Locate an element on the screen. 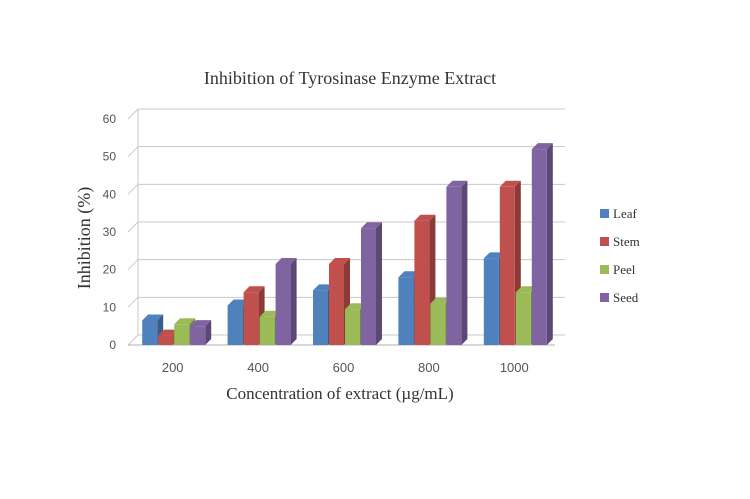  legend-item-leaf: Leaf is located at coordinates (618, 213).